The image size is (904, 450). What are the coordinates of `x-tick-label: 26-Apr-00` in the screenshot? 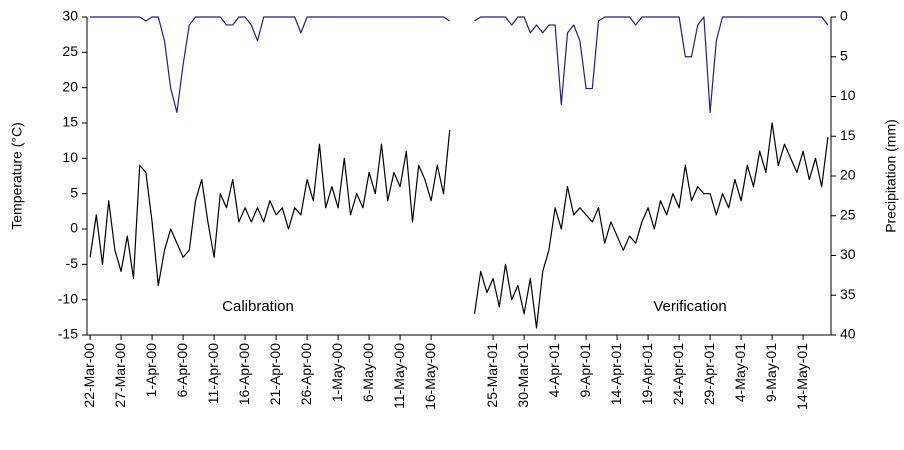 It's located at (306, 374).